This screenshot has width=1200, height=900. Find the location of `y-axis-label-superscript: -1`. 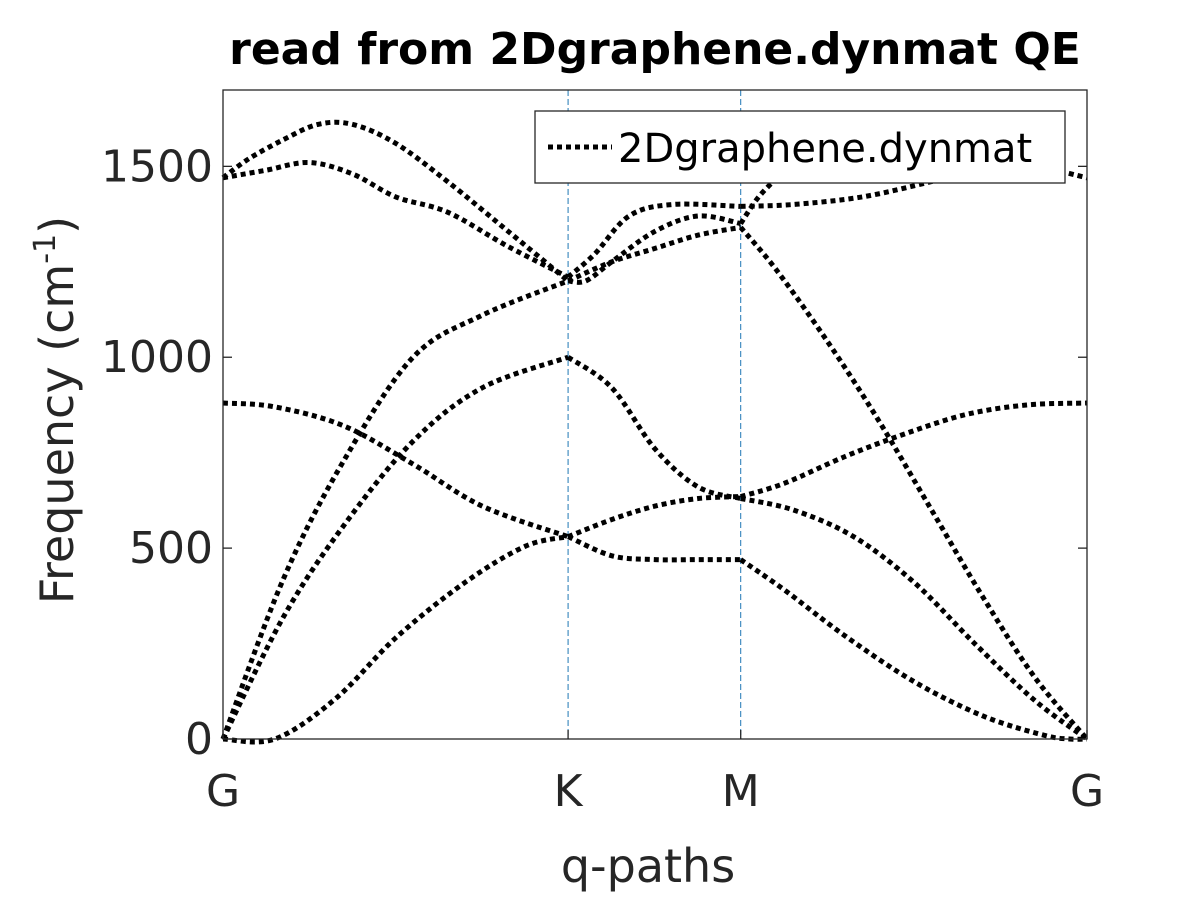

y-axis-label-superscript: -1 is located at coordinates (45, 249).